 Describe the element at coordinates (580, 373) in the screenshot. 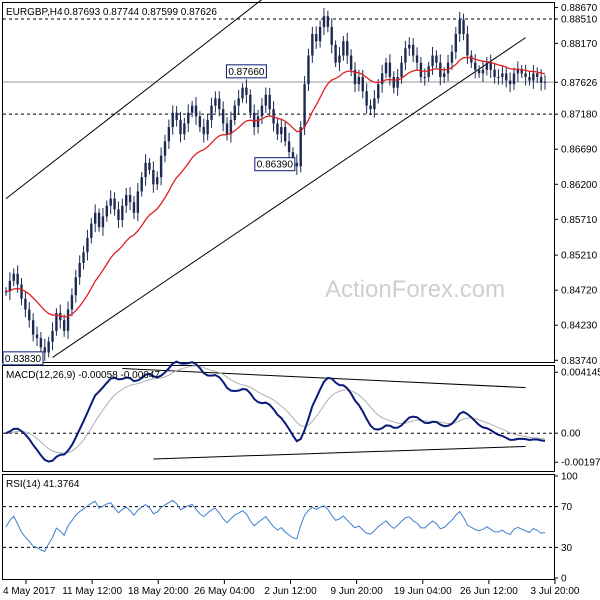

I see `macd-tick-label-0: 0.004145` at that location.